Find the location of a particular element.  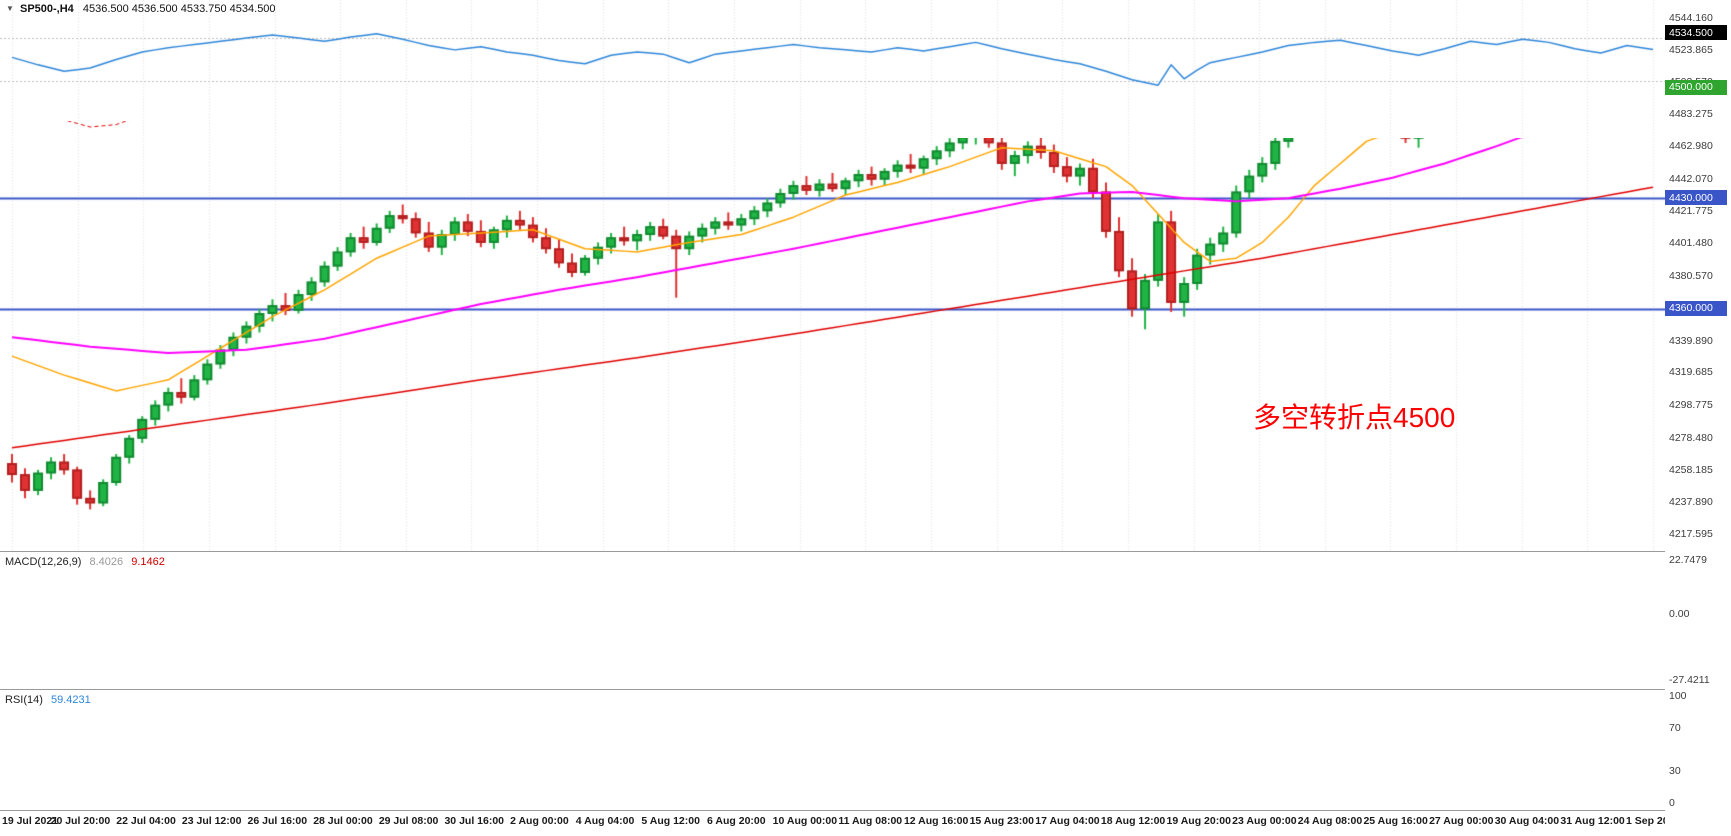

macd-axis-label: 22.7479 is located at coordinates (1688, 560).